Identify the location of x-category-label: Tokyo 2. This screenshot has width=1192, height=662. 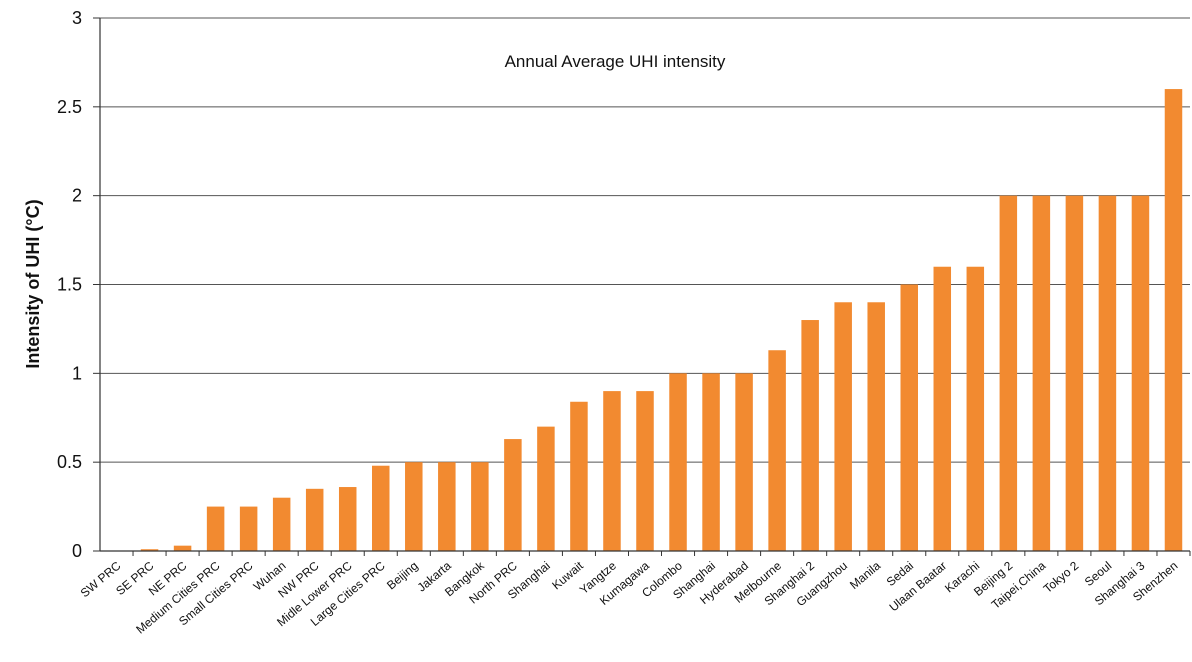
(1061, 577).